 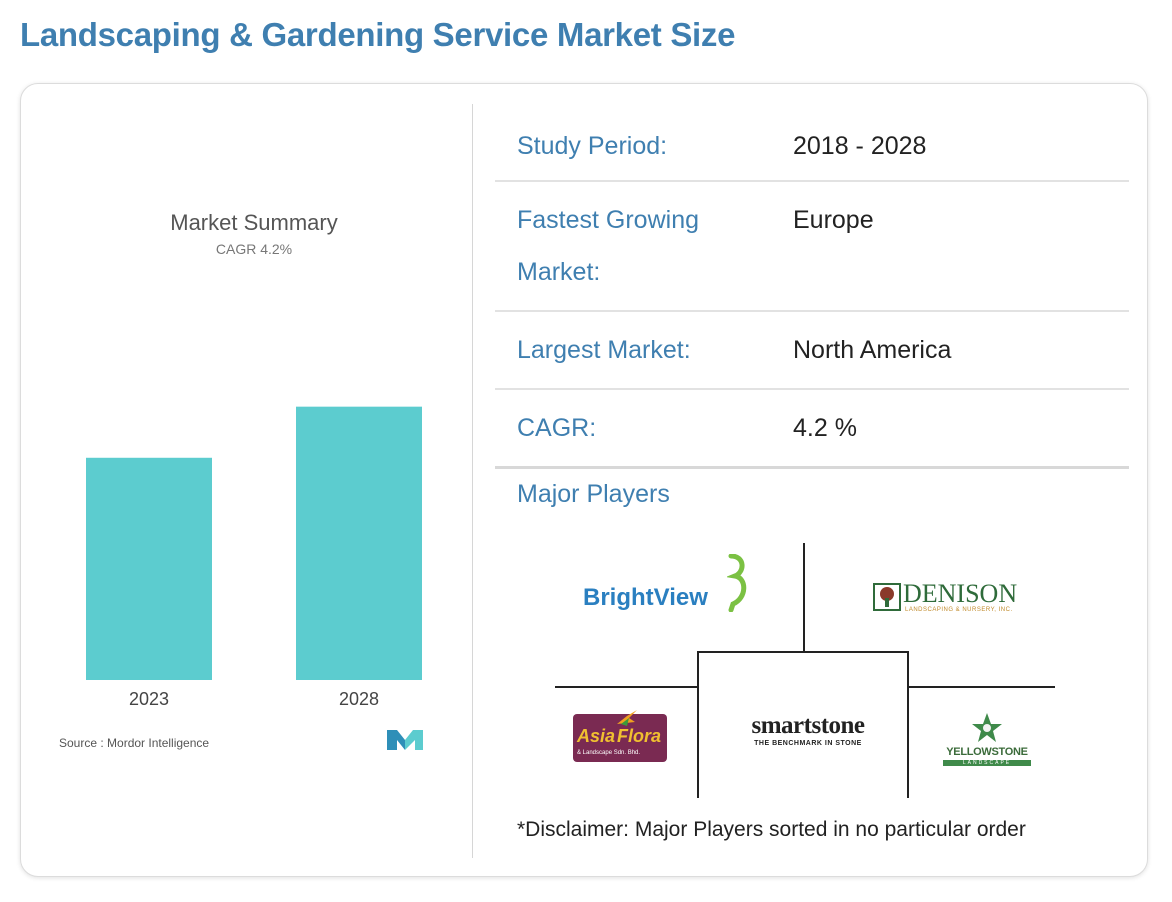 What do you see at coordinates (808, 725) in the screenshot?
I see `smartstone-logo-text: smartstone` at bounding box center [808, 725].